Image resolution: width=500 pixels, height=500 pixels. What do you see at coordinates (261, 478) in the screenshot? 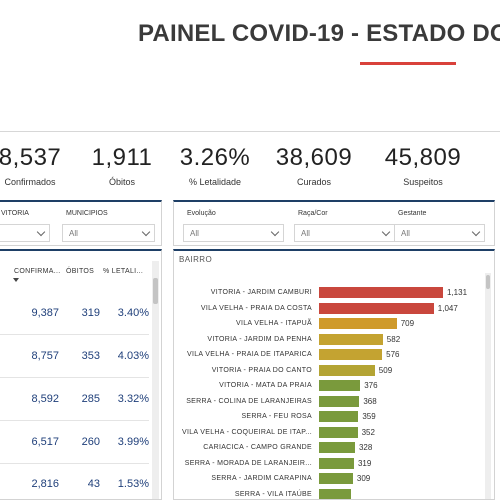
I see `bar-label: SERRA - JARDIM CARAPINA` at bounding box center [261, 478].